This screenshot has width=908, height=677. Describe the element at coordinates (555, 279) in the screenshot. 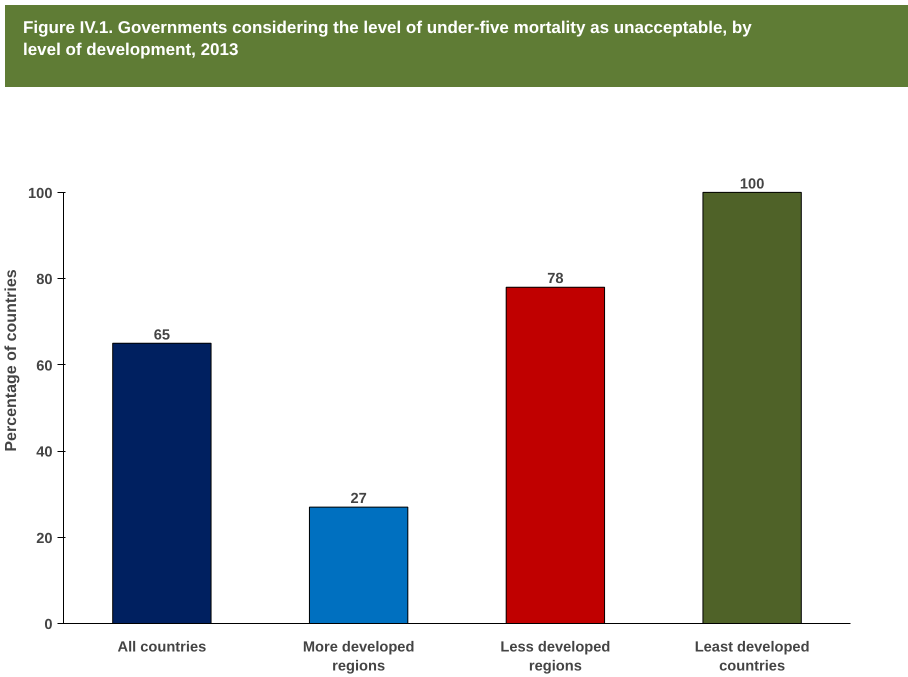

I see `data-label: 78` at that location.